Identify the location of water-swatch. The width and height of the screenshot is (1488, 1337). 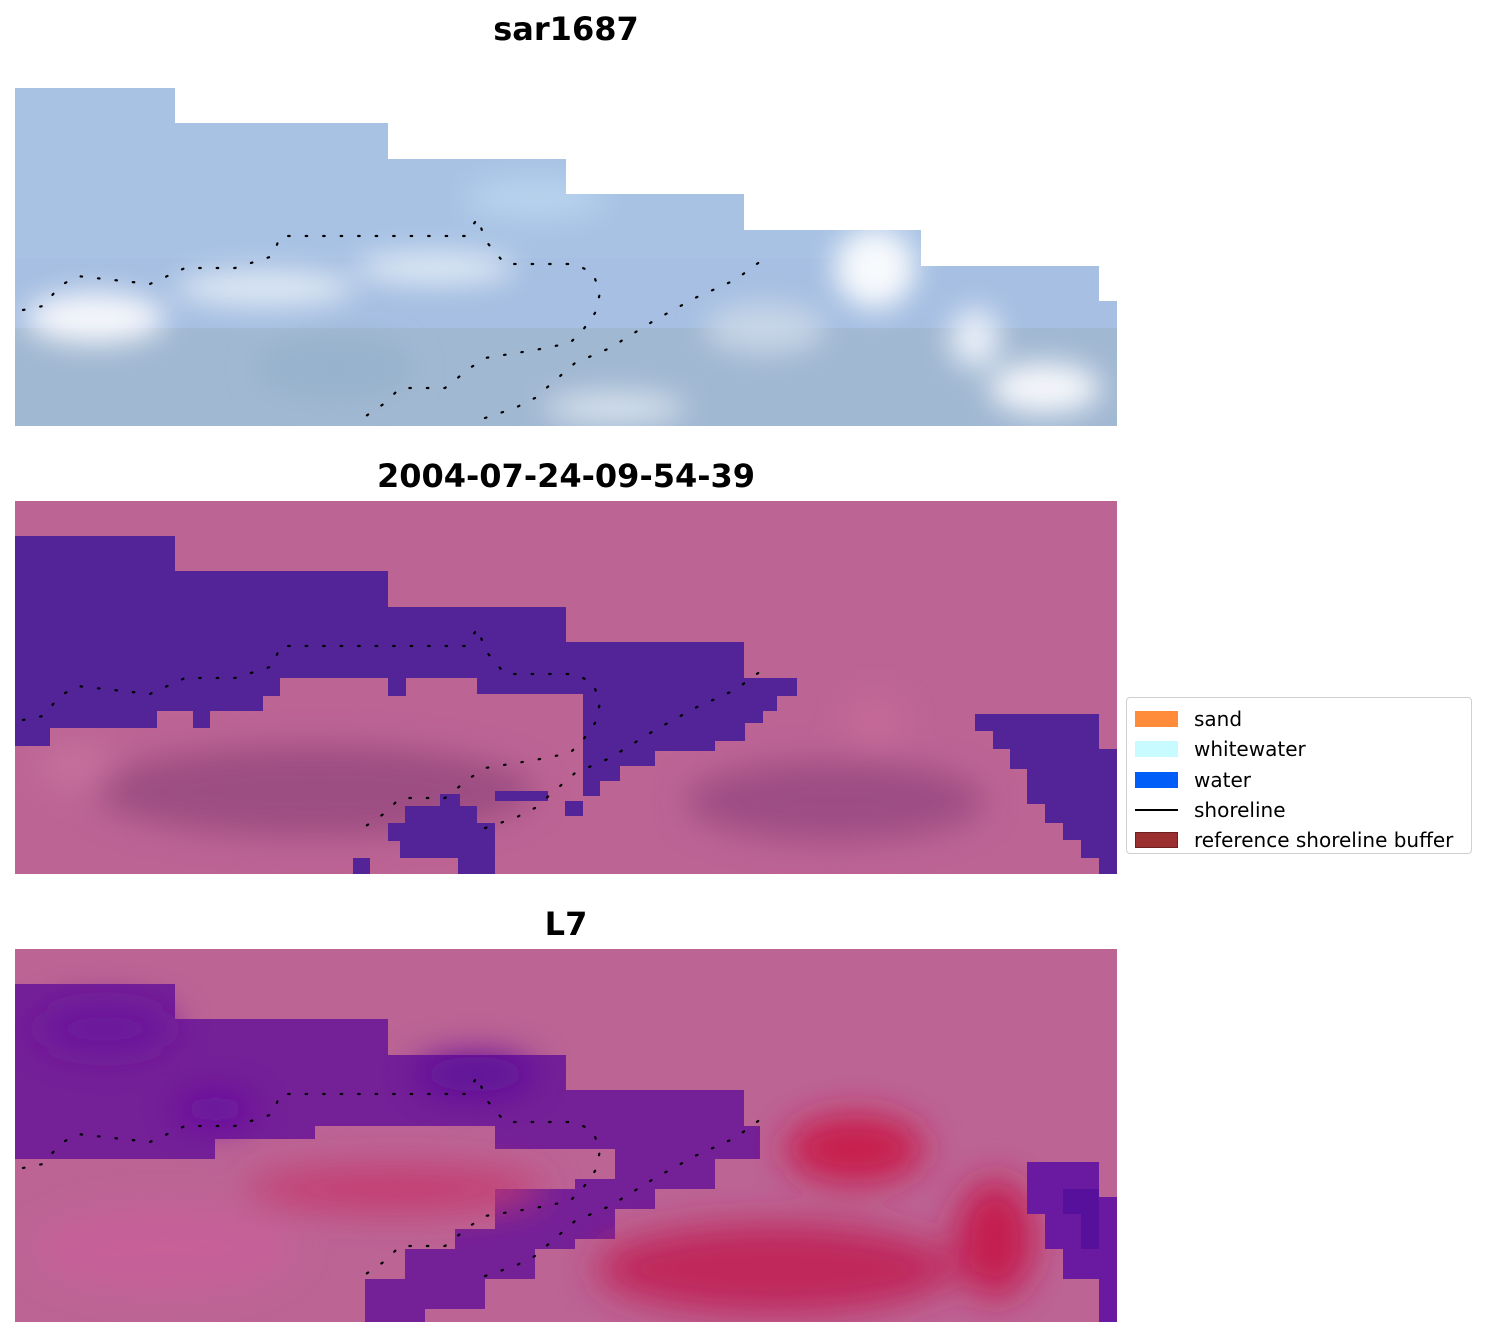
(1156, 779).